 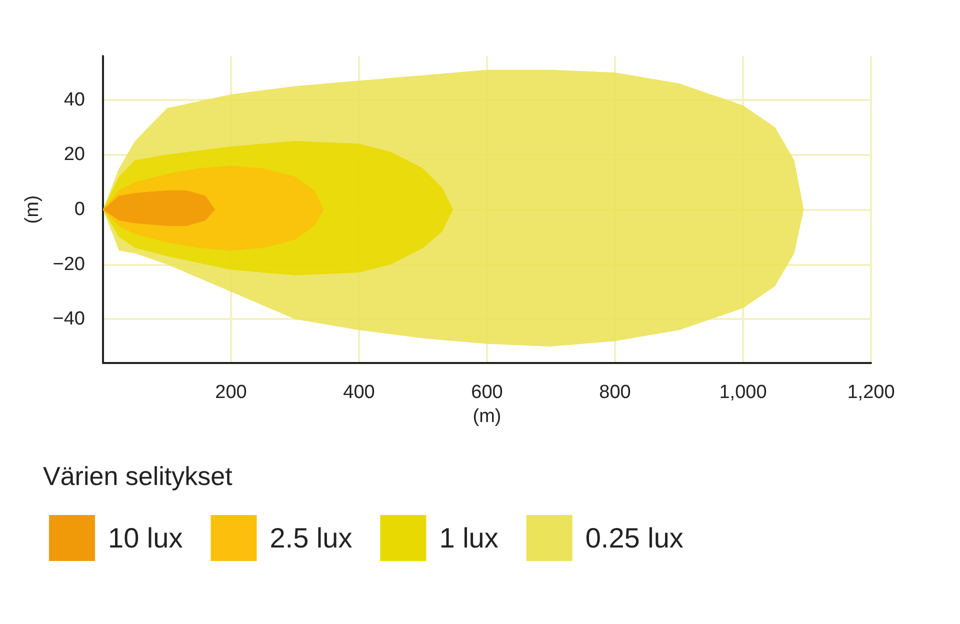 I want to click on legend-label: 2.5 lux, so click(x=311, y=538).